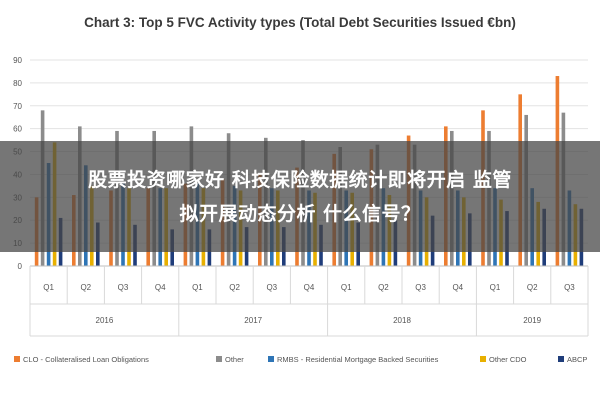 The image size is (600, 400). I want to click on year-label: 2016, so click(105, 320).